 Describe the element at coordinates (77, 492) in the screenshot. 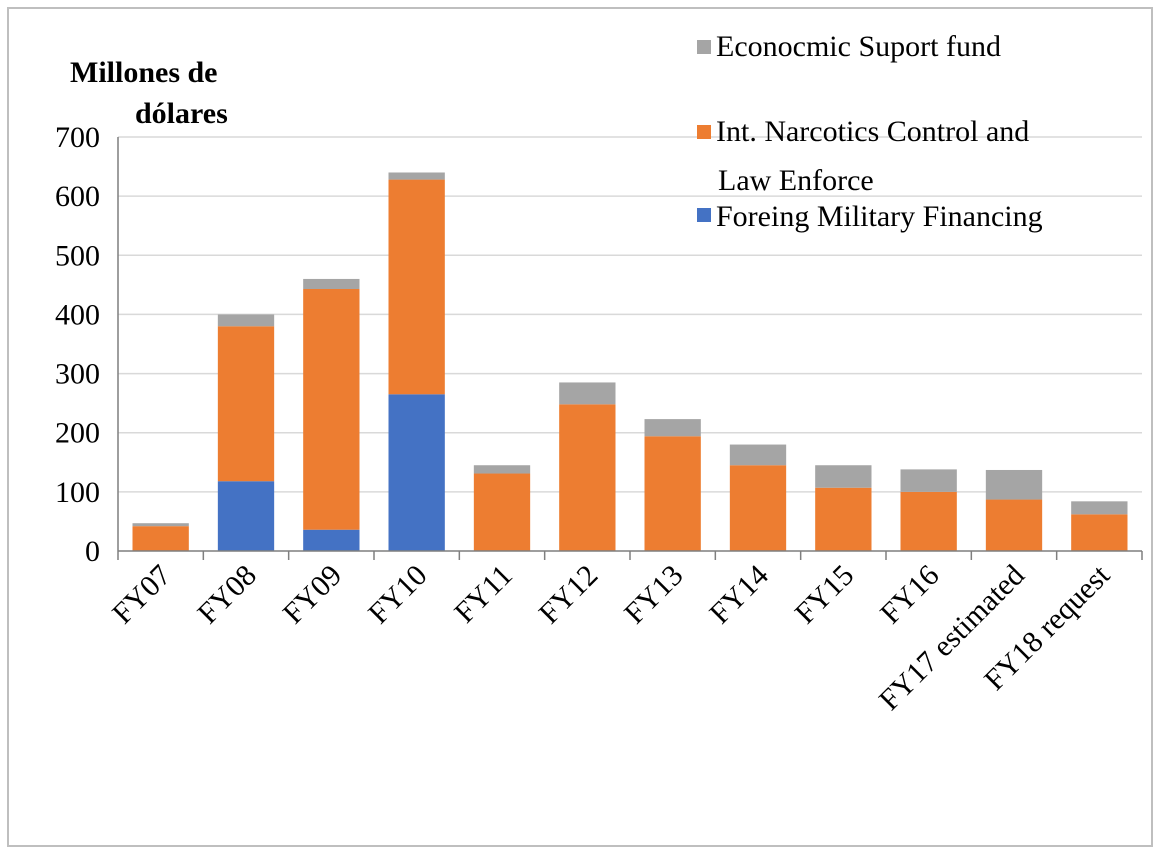

I see `y-tick-label: 100` at that location.